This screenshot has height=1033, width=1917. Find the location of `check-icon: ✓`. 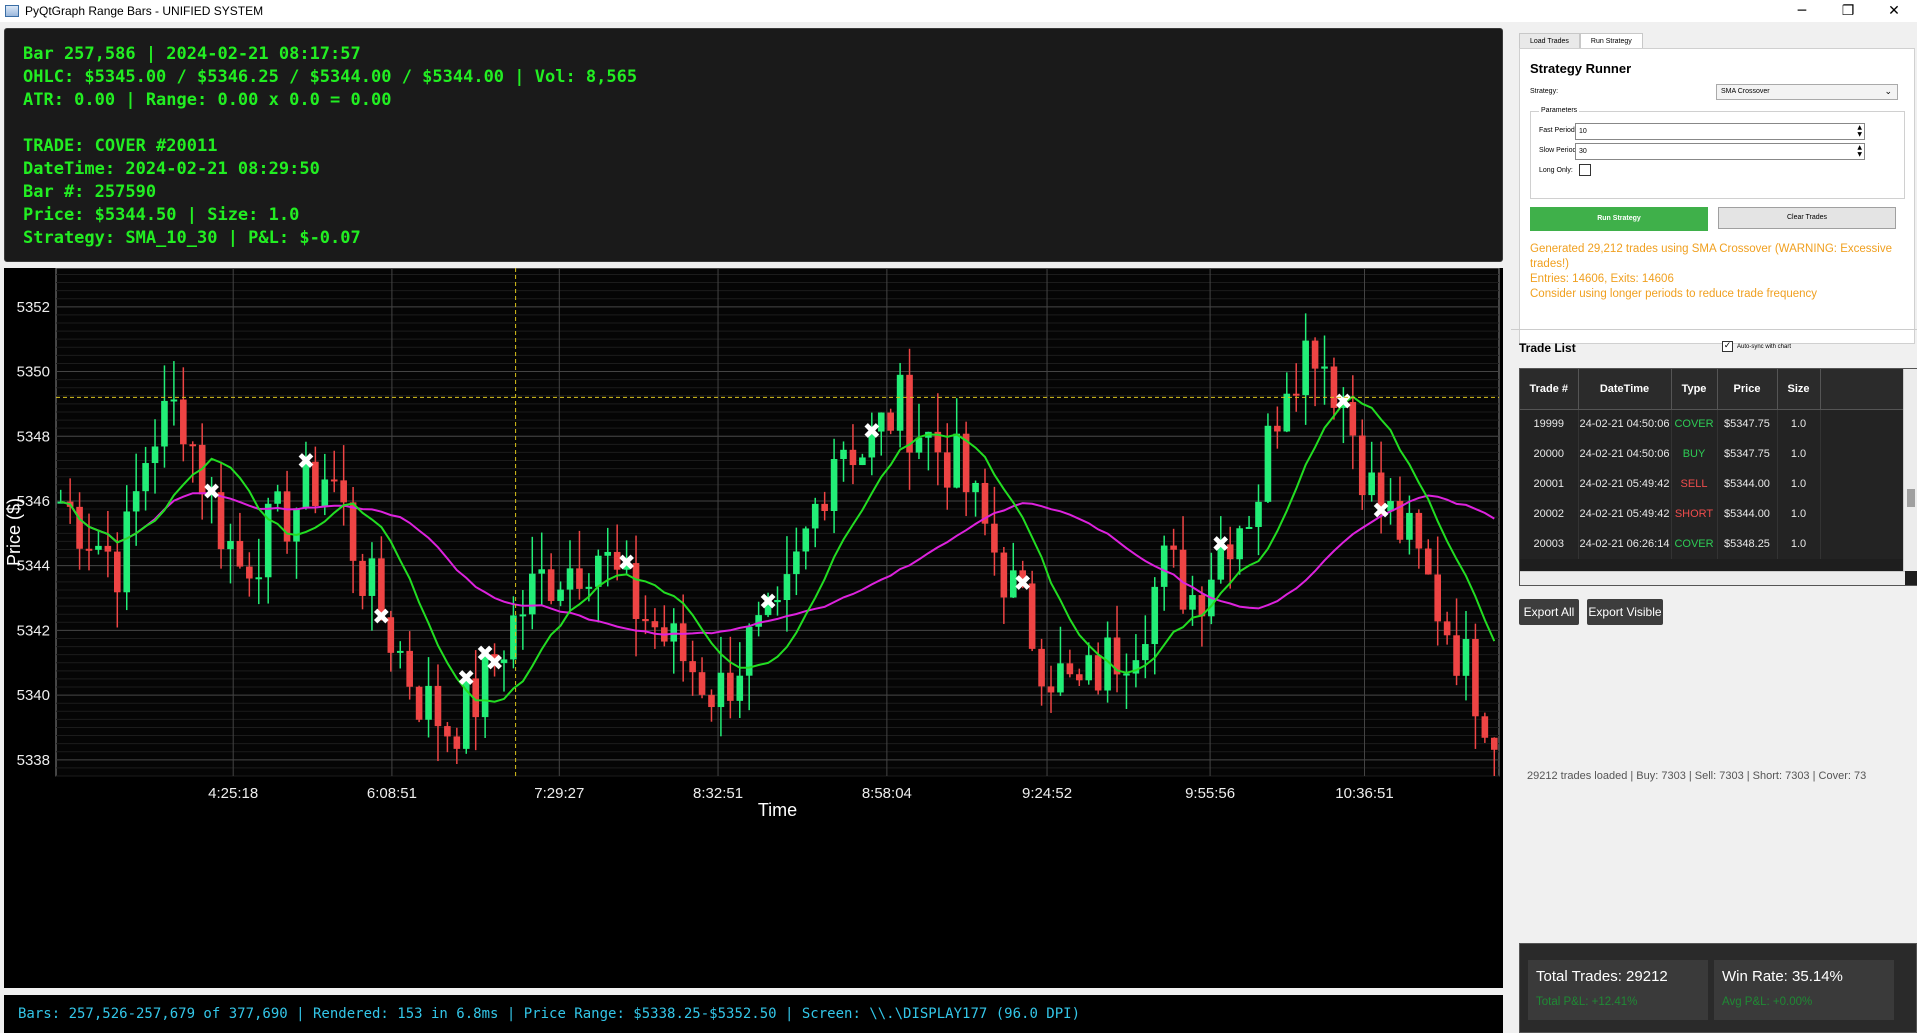

check-icon: ✓ is located at coordinates (1727, 346).